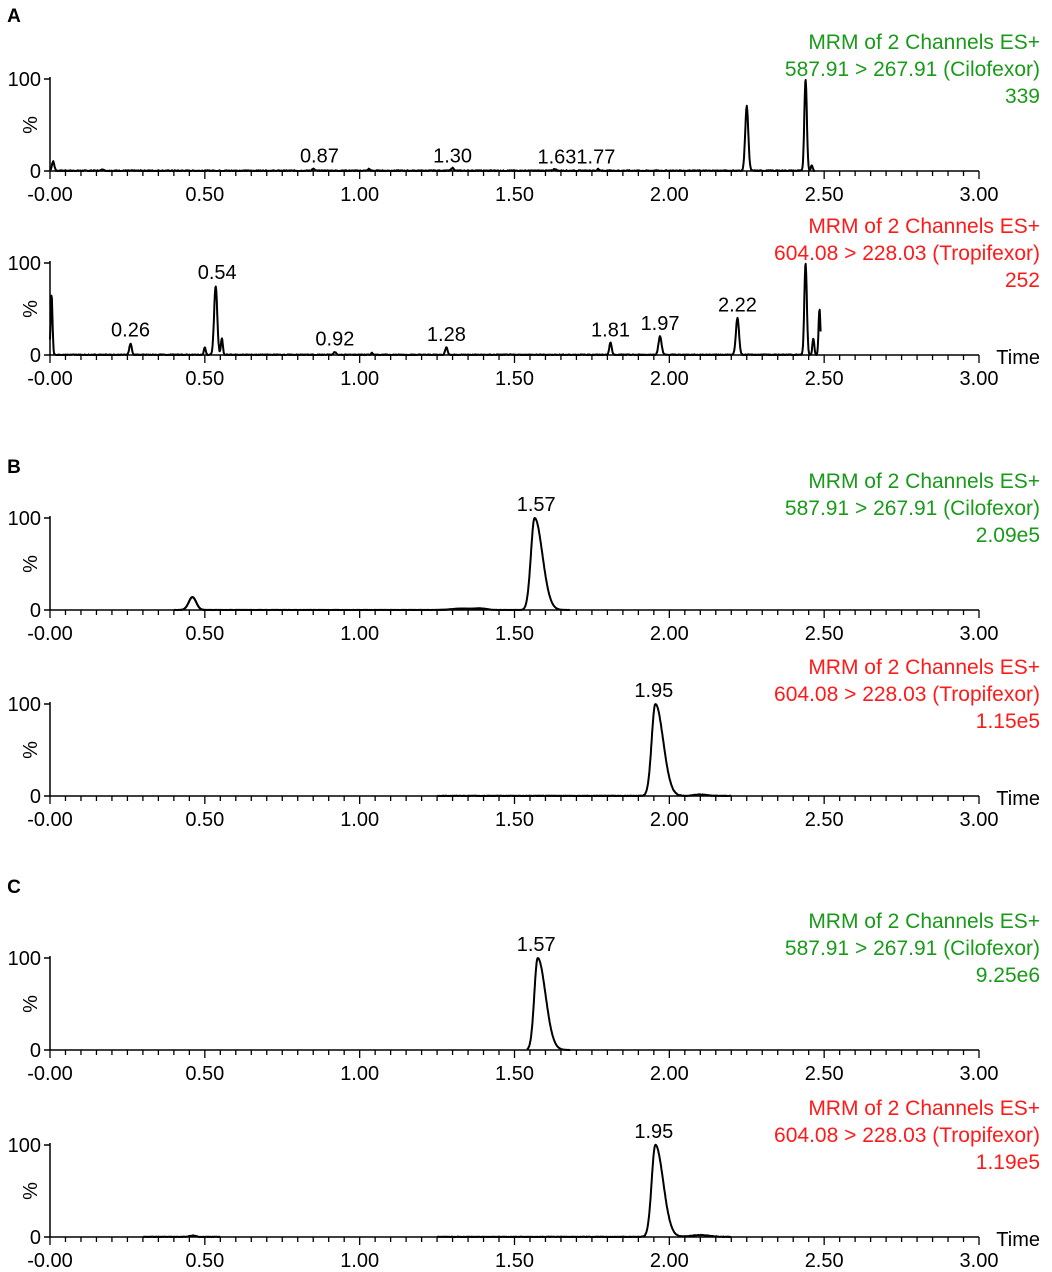 This screenshot has height=1272, width=1052. Describe the element at coordinates (610, 330) in the screenshot. I see `peak-label: 1.81` at that location.